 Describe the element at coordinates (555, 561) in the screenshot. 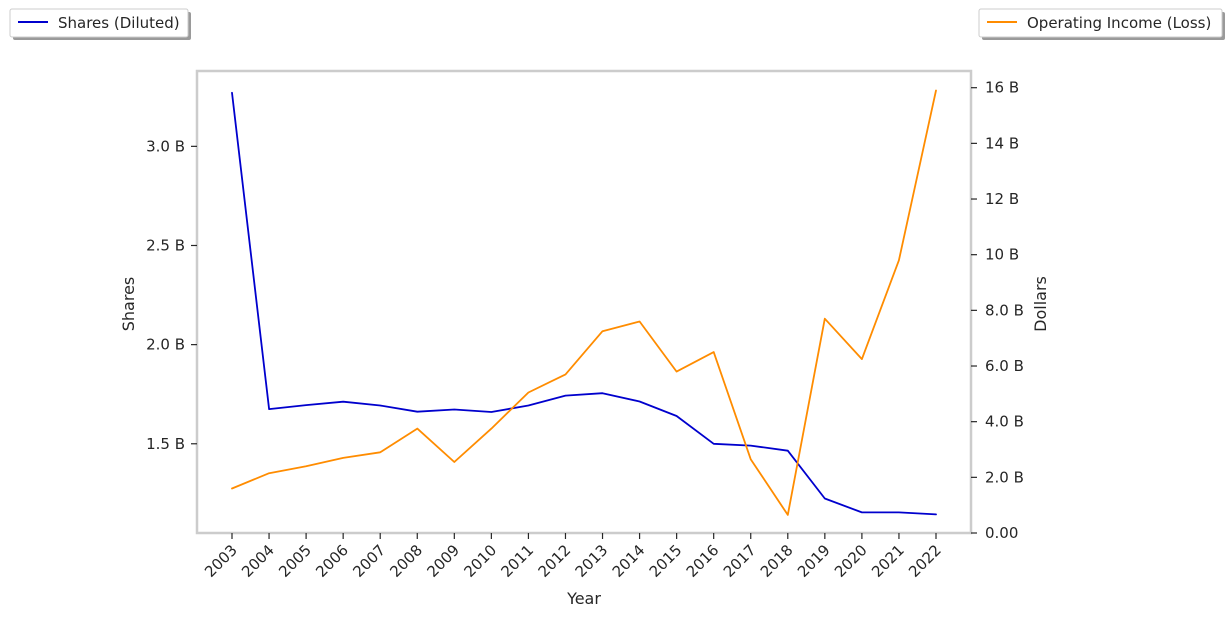

I see `x-tick-label: 2012` at that location.